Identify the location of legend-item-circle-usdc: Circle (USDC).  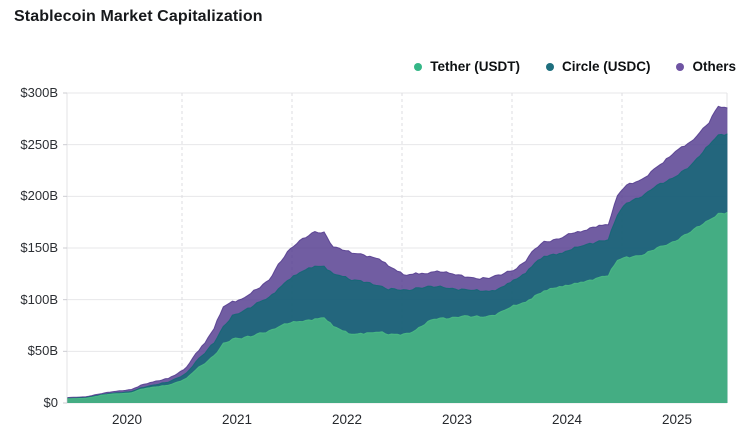
(598, 66).